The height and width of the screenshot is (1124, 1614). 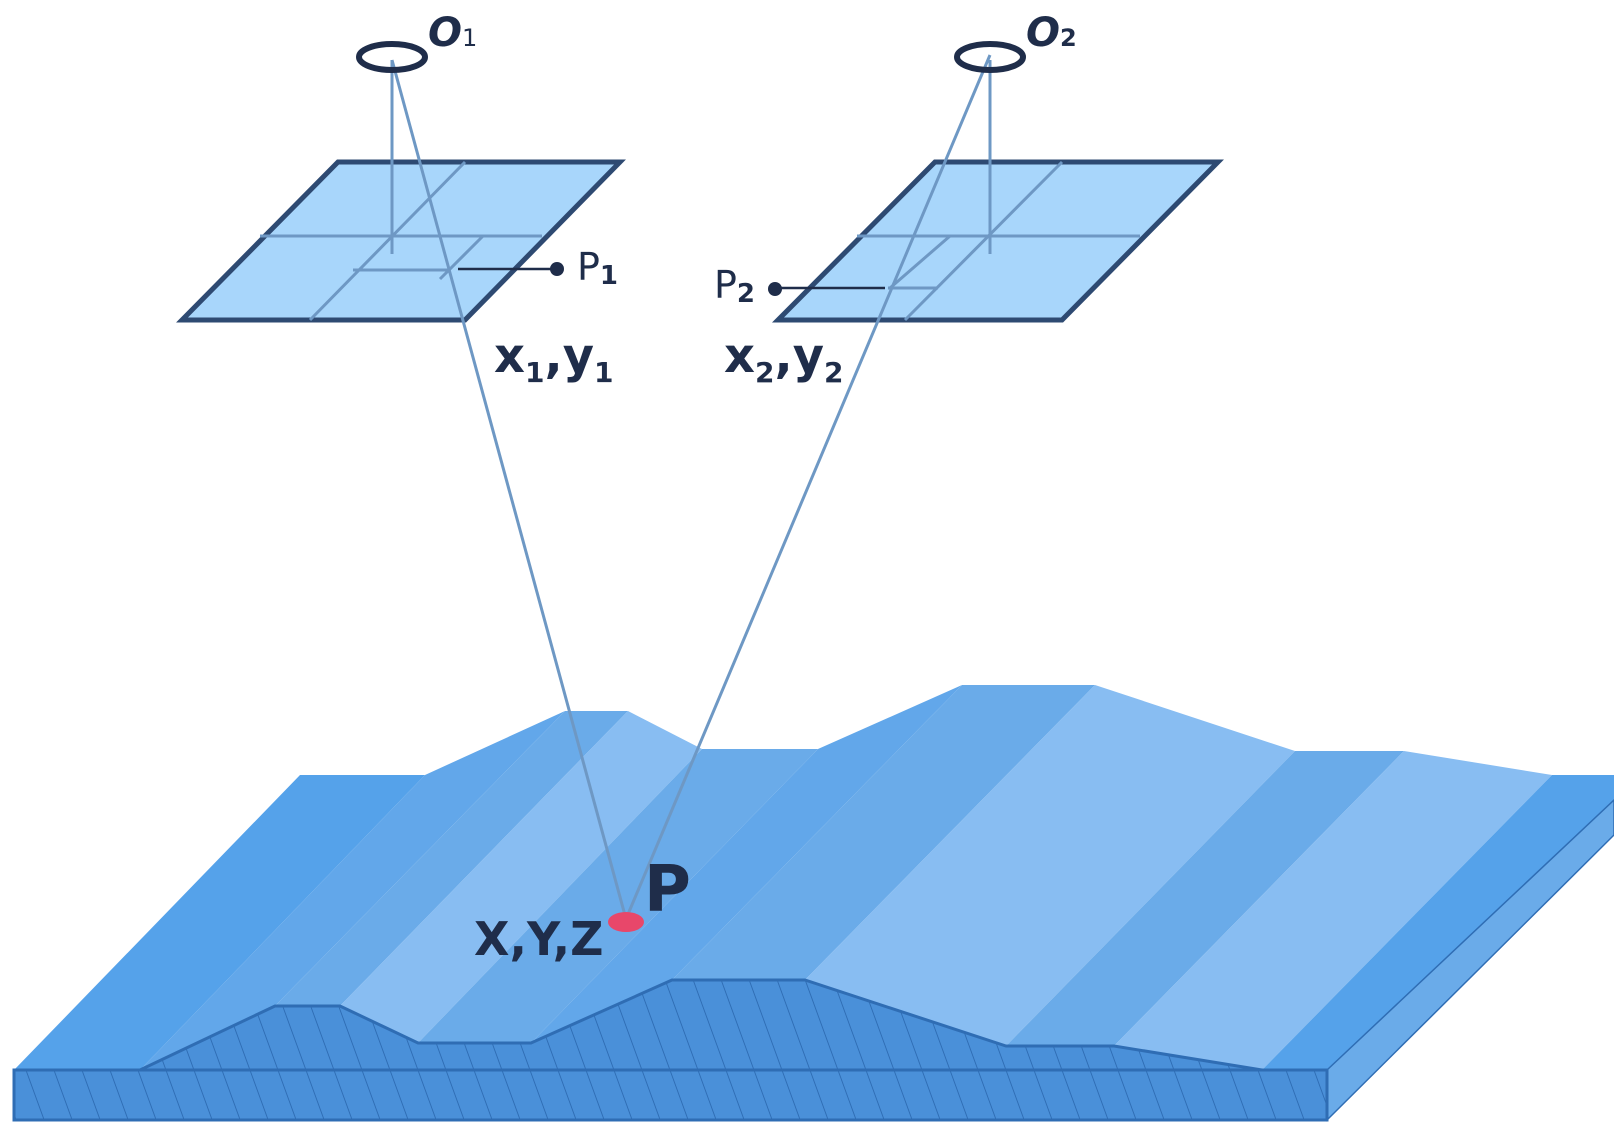 What do you see at coordinates (452, 33) in the screenshot?
I see `camera1-label: O1` at bounding box center [452, 33].